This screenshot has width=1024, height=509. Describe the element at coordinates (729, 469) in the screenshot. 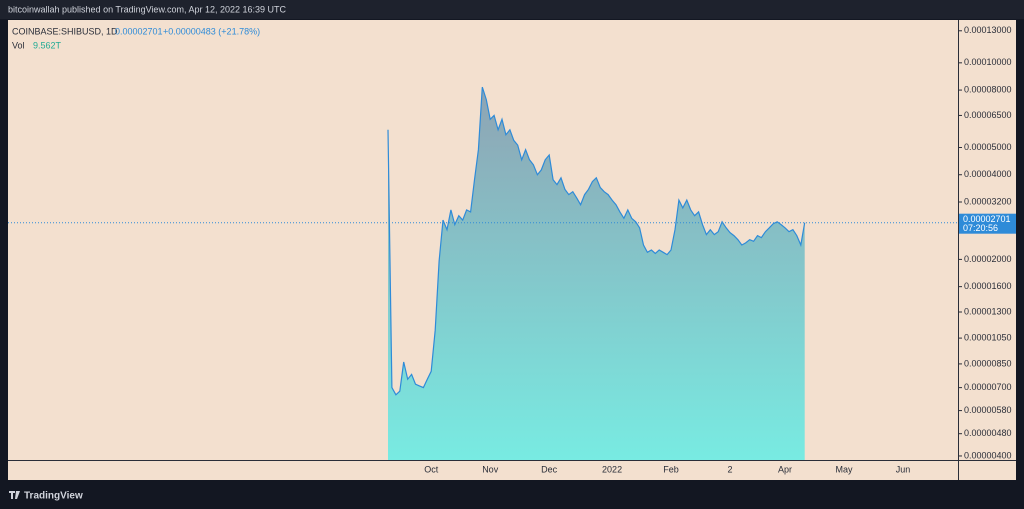

I see `x-tick-label: 2` at that location.